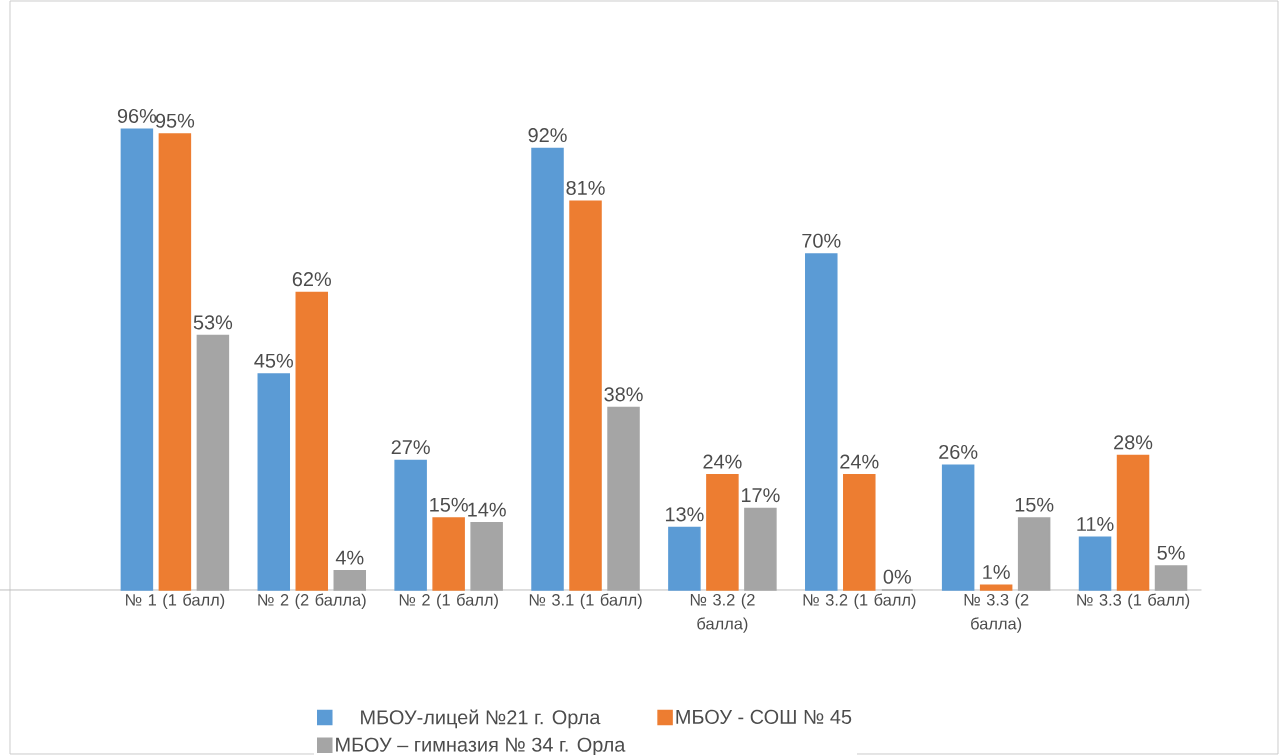  What do you see at coordinates (137, 115) in the screenshot?
I see `data-label: 96%` at bounding box center [137, 115].